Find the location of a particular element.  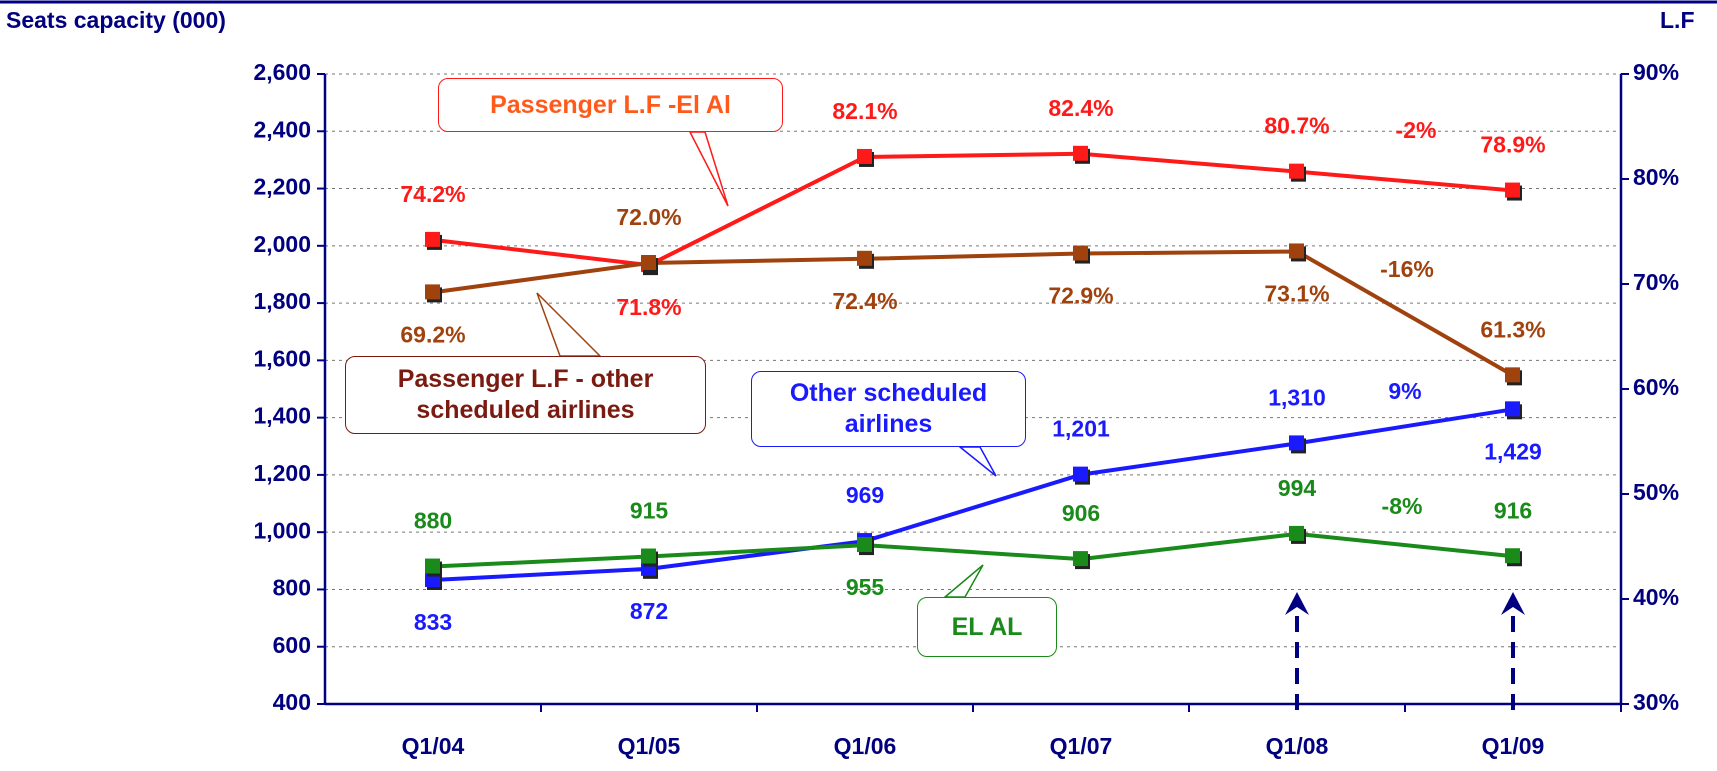

data-label: 72.0% is located at coordinates (648, 217).